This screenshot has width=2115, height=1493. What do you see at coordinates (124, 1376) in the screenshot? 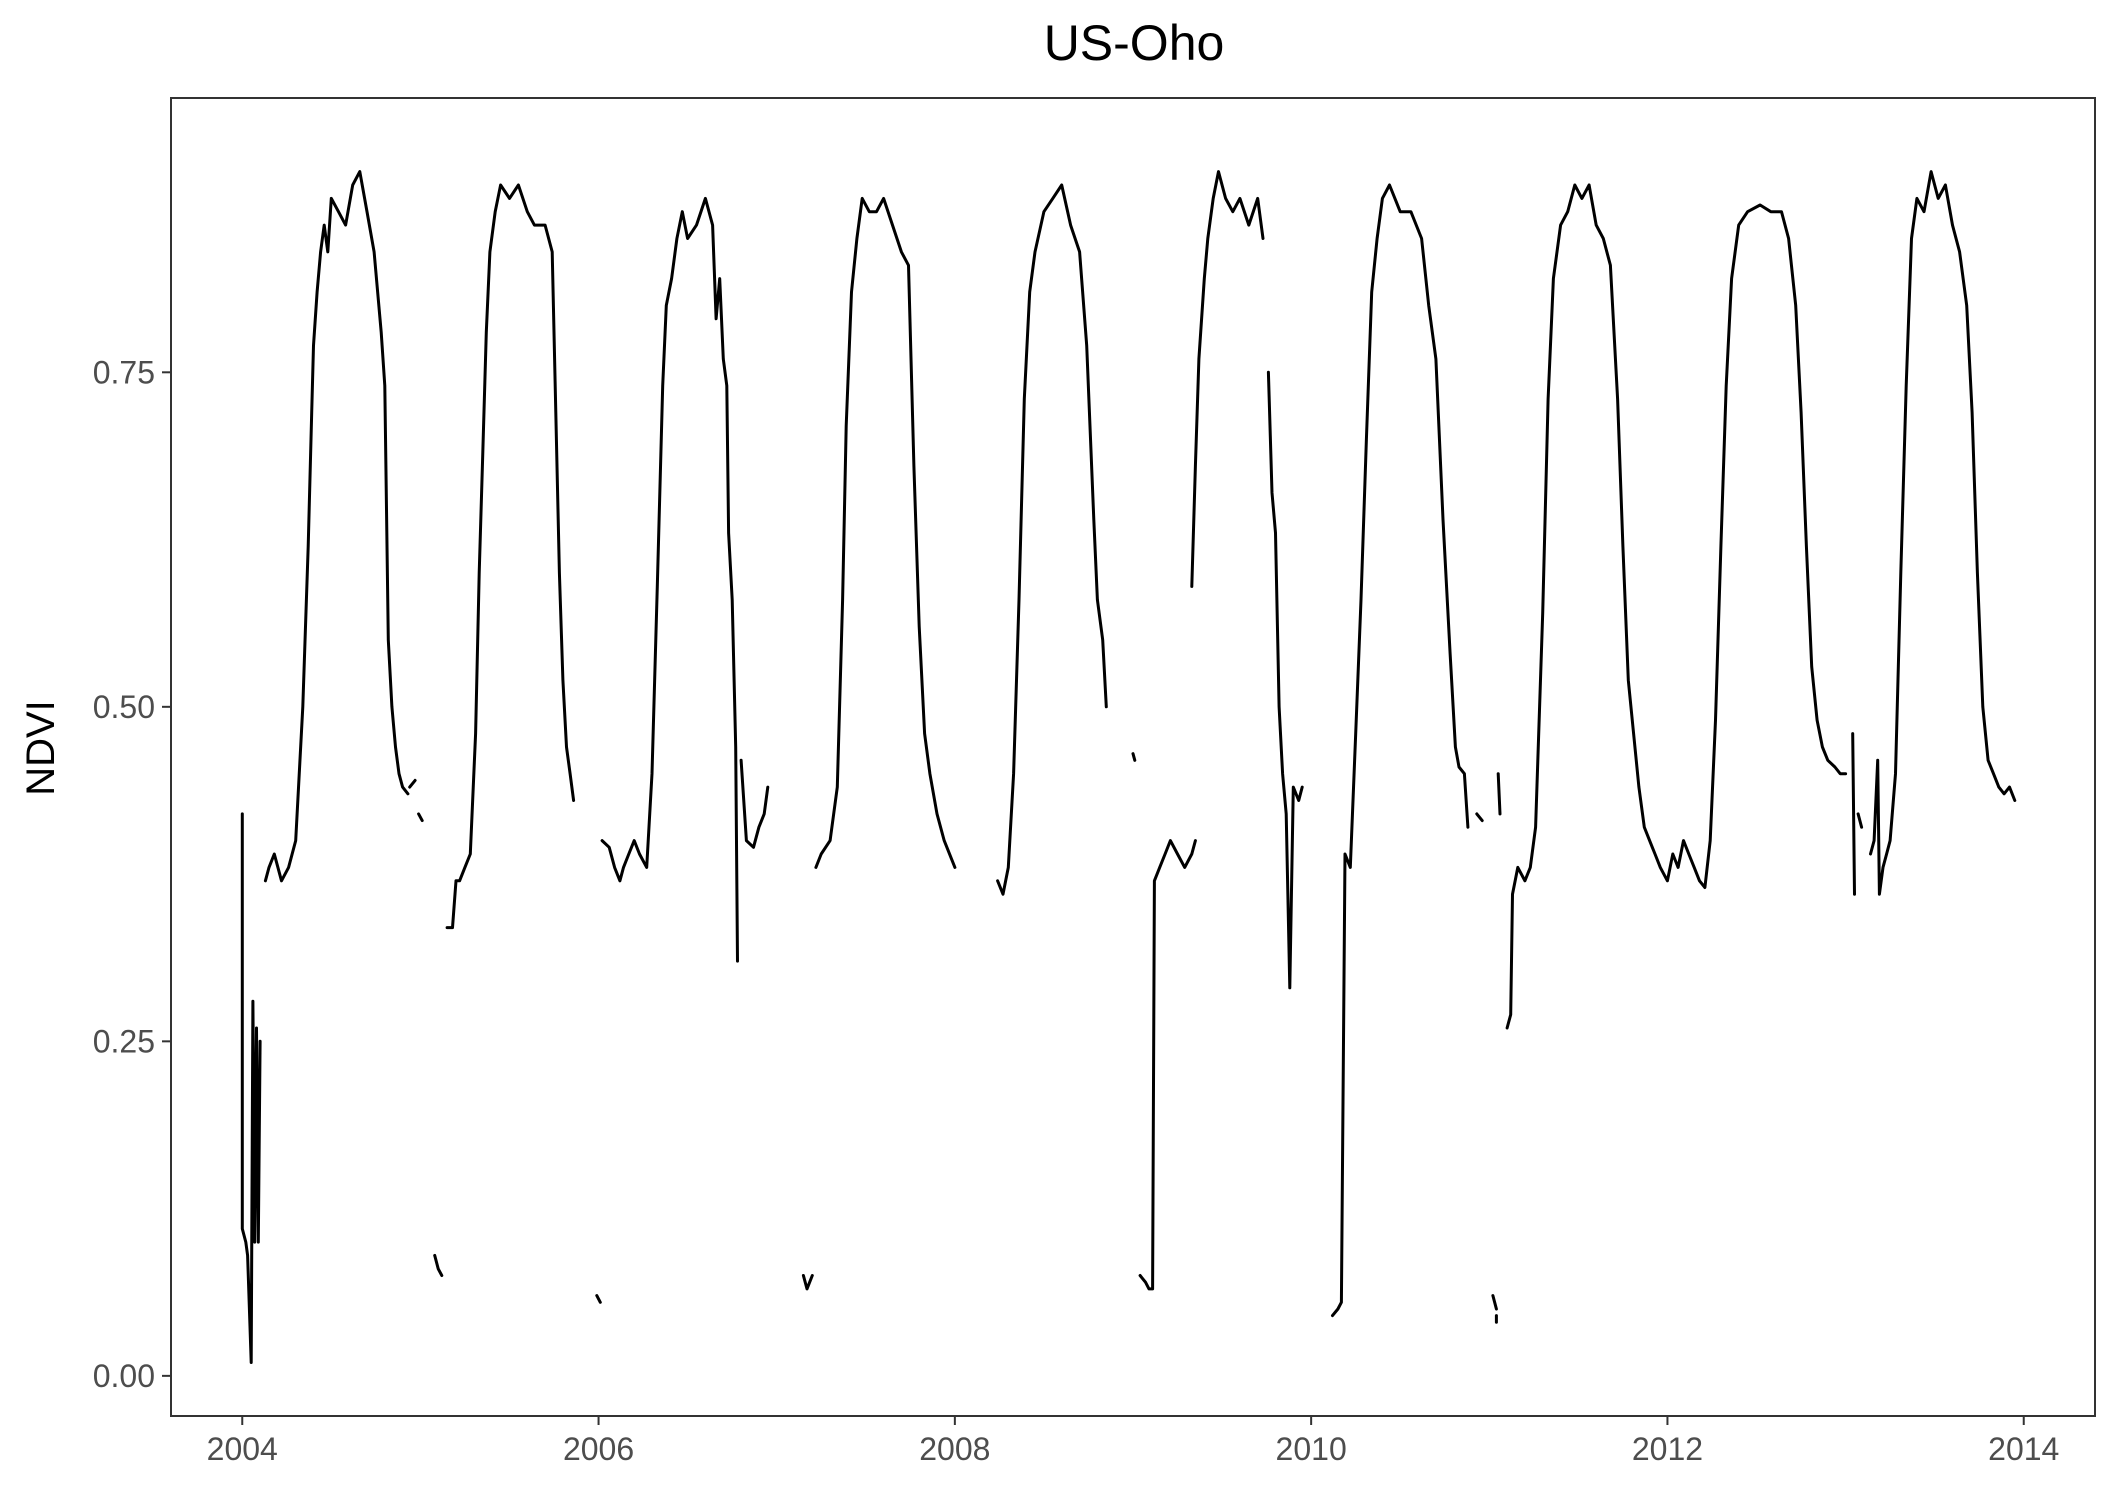
I see `y-tick-label: 0.00` at bounding box center [124, 1376].